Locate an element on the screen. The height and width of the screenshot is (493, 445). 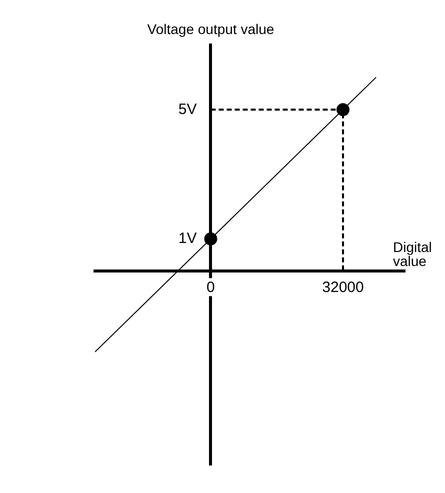
x-axis-title: Digital value is located at coordinates (412, 254).